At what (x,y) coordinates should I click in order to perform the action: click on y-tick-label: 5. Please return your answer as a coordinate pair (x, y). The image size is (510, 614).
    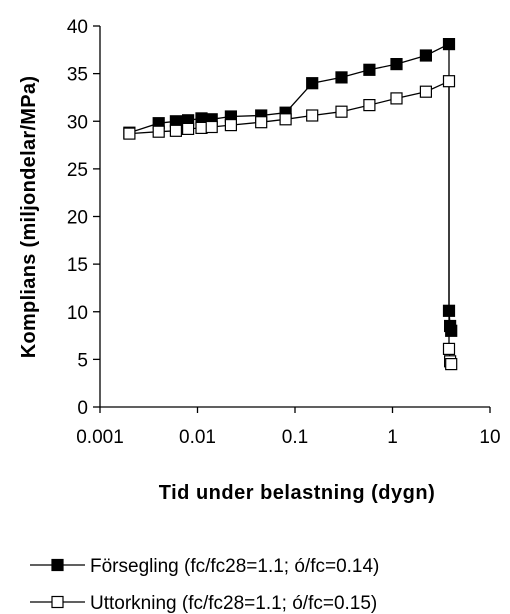
    Looking at the image, I should click on (82, 360).